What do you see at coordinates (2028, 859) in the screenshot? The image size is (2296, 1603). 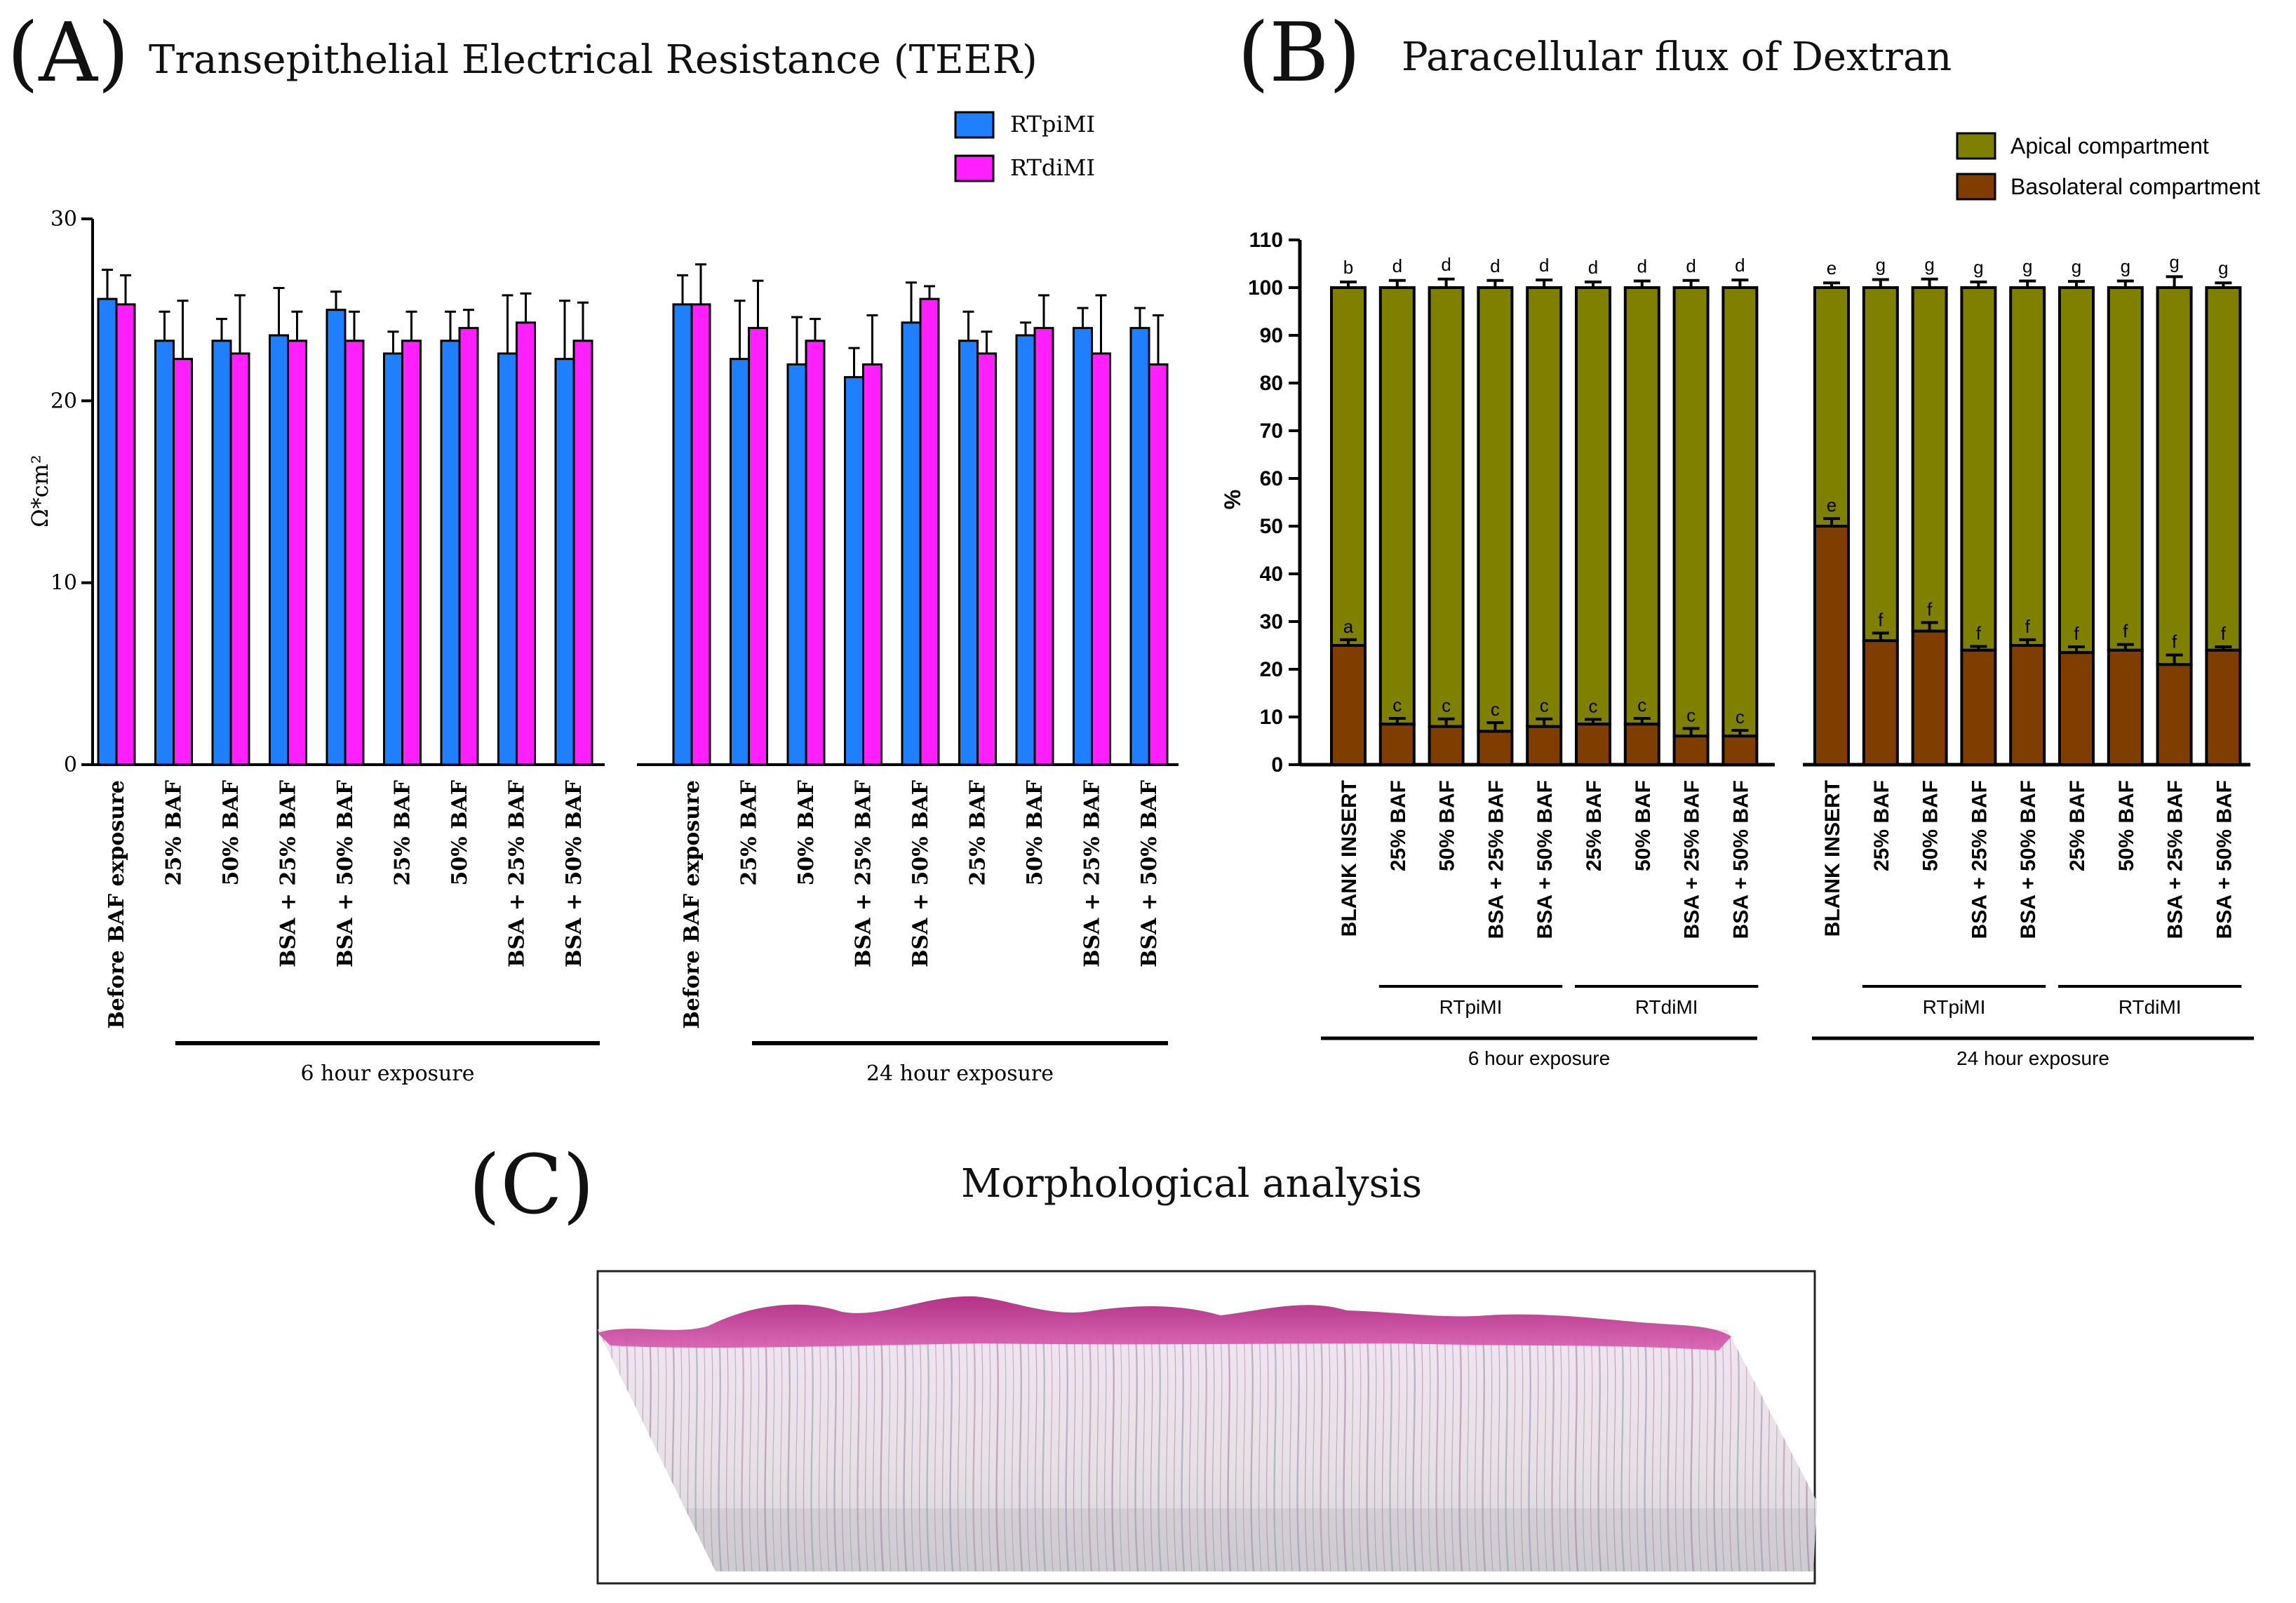 I see `dextran-x-tick-label: BSA + 50% BAF` at bounding box center [2028, 859].